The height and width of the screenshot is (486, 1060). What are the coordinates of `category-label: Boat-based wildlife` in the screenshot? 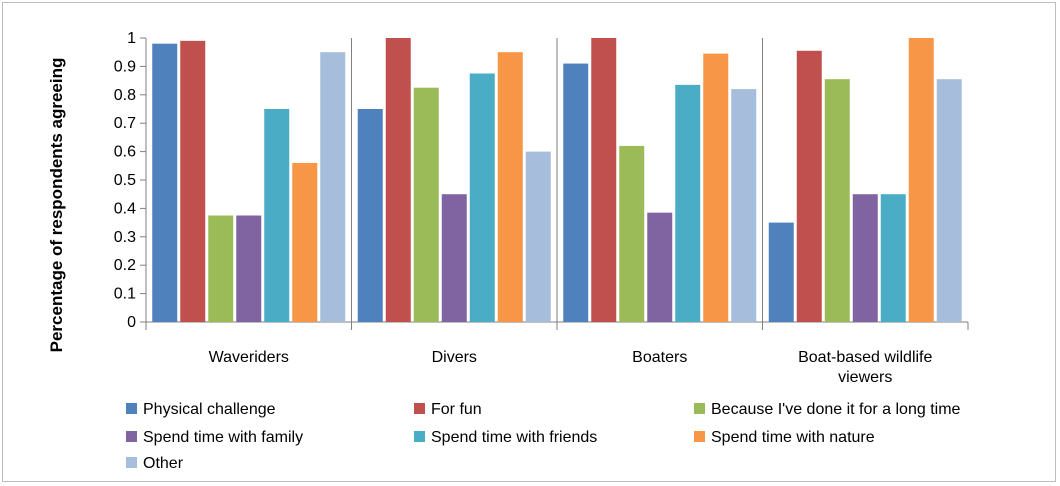 It's located at (865, 357).